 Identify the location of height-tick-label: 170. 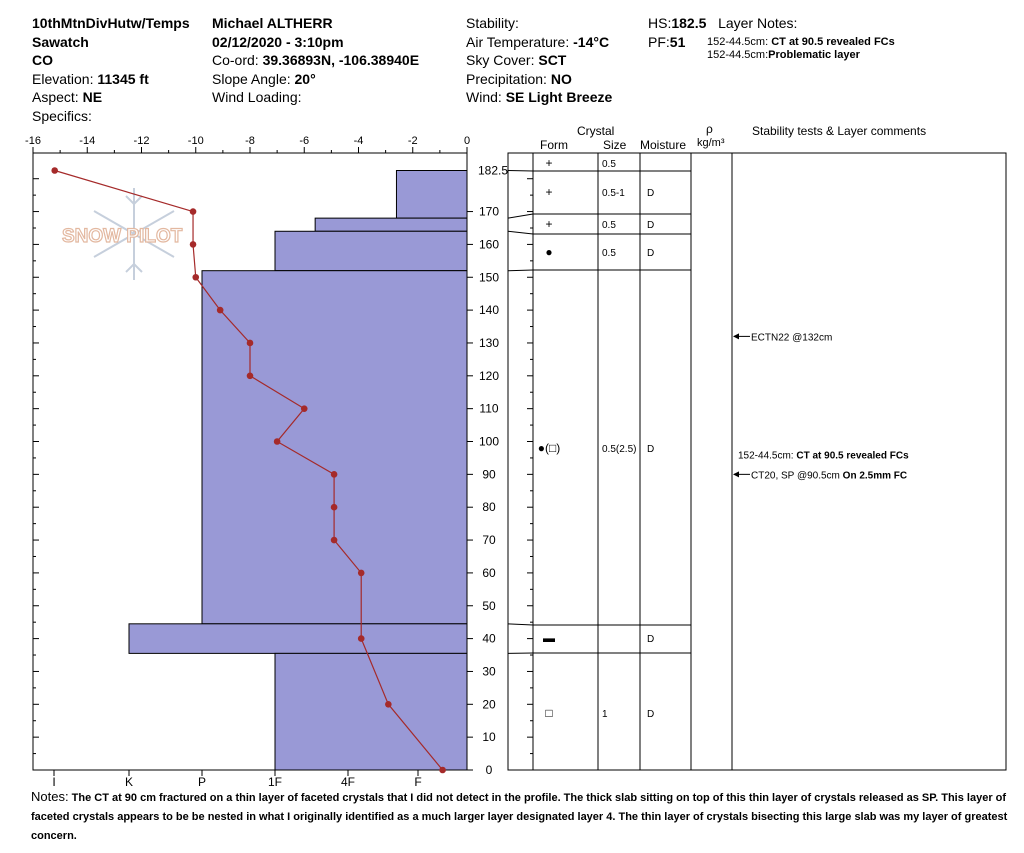
(489, 212).